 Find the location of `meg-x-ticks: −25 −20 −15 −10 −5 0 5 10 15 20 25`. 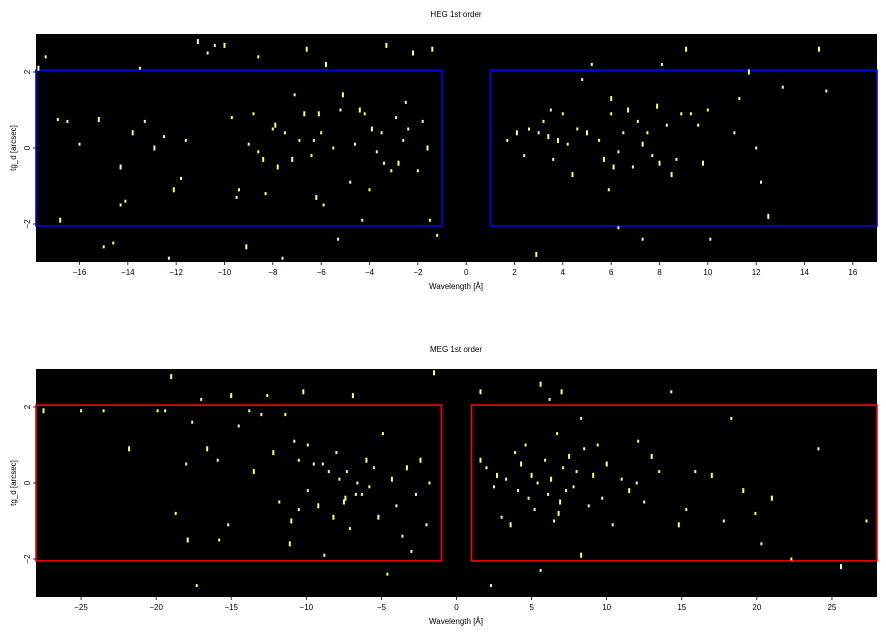

meg-x-ticks: −25 −20 −15 −10 −5 0 5 10 15 20 25 is located at coordinates (455, 604).